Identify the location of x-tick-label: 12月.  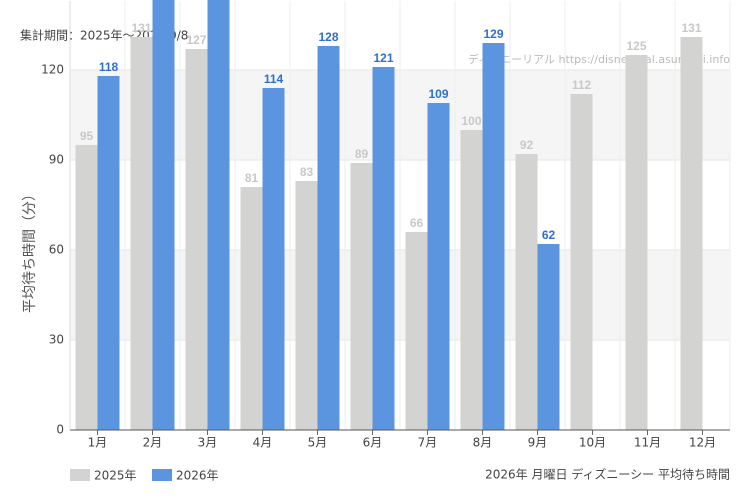
(702, 443).